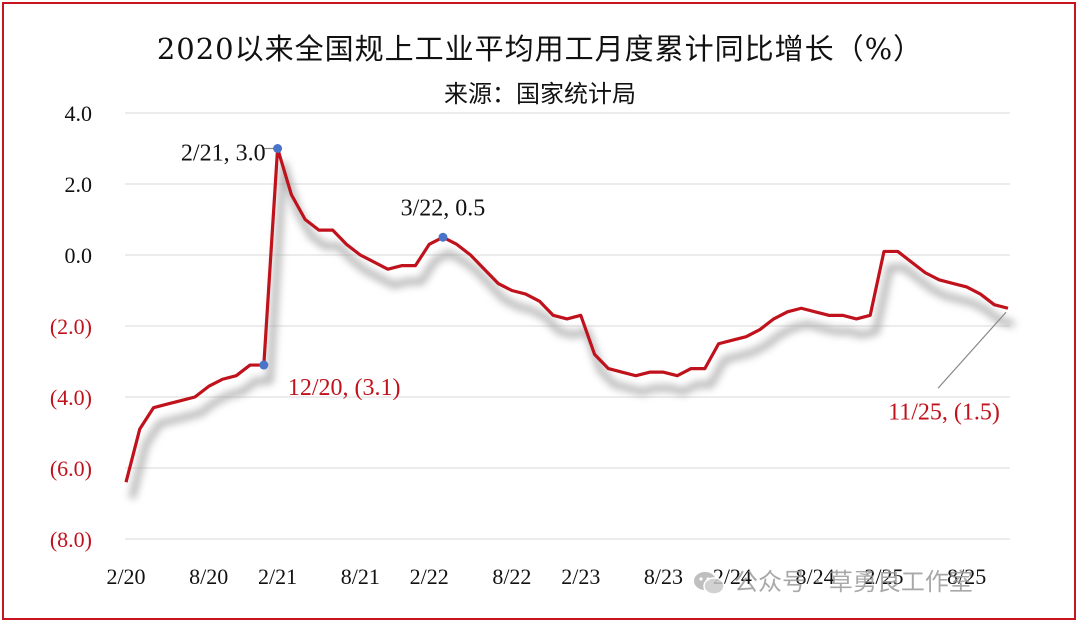  What do you see at coordinates (815, 576) in the screenshot?
I see `x-tick-label: 8/24` at bounding box center [815, 576].